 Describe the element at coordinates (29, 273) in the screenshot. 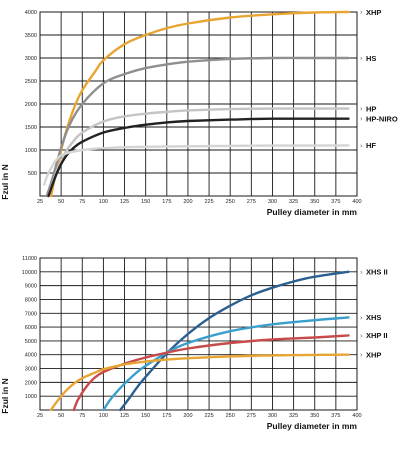

I see `y-tick-label: 10000` at that location.